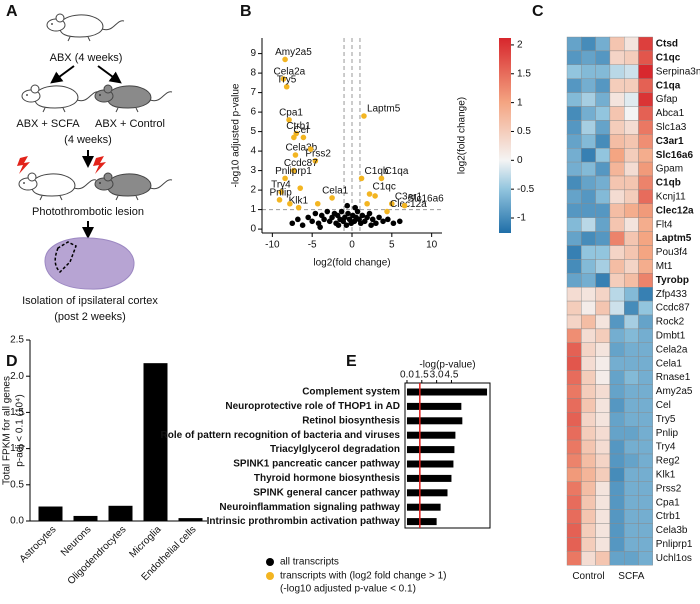  What do you see at coordinates (12, 361) in the screenshot?
I see `panel-letter: D` at bounding box center [12, 361].